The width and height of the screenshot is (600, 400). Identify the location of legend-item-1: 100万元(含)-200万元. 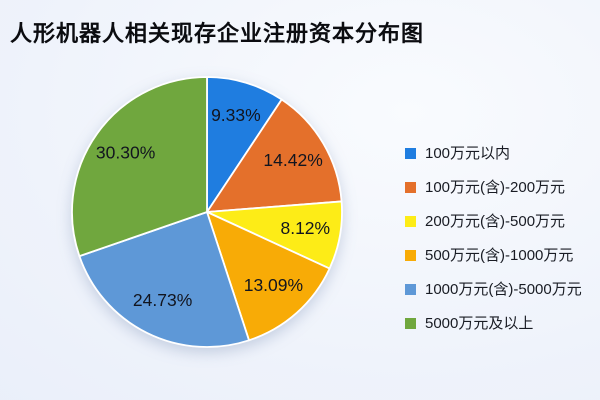
(493, 187).